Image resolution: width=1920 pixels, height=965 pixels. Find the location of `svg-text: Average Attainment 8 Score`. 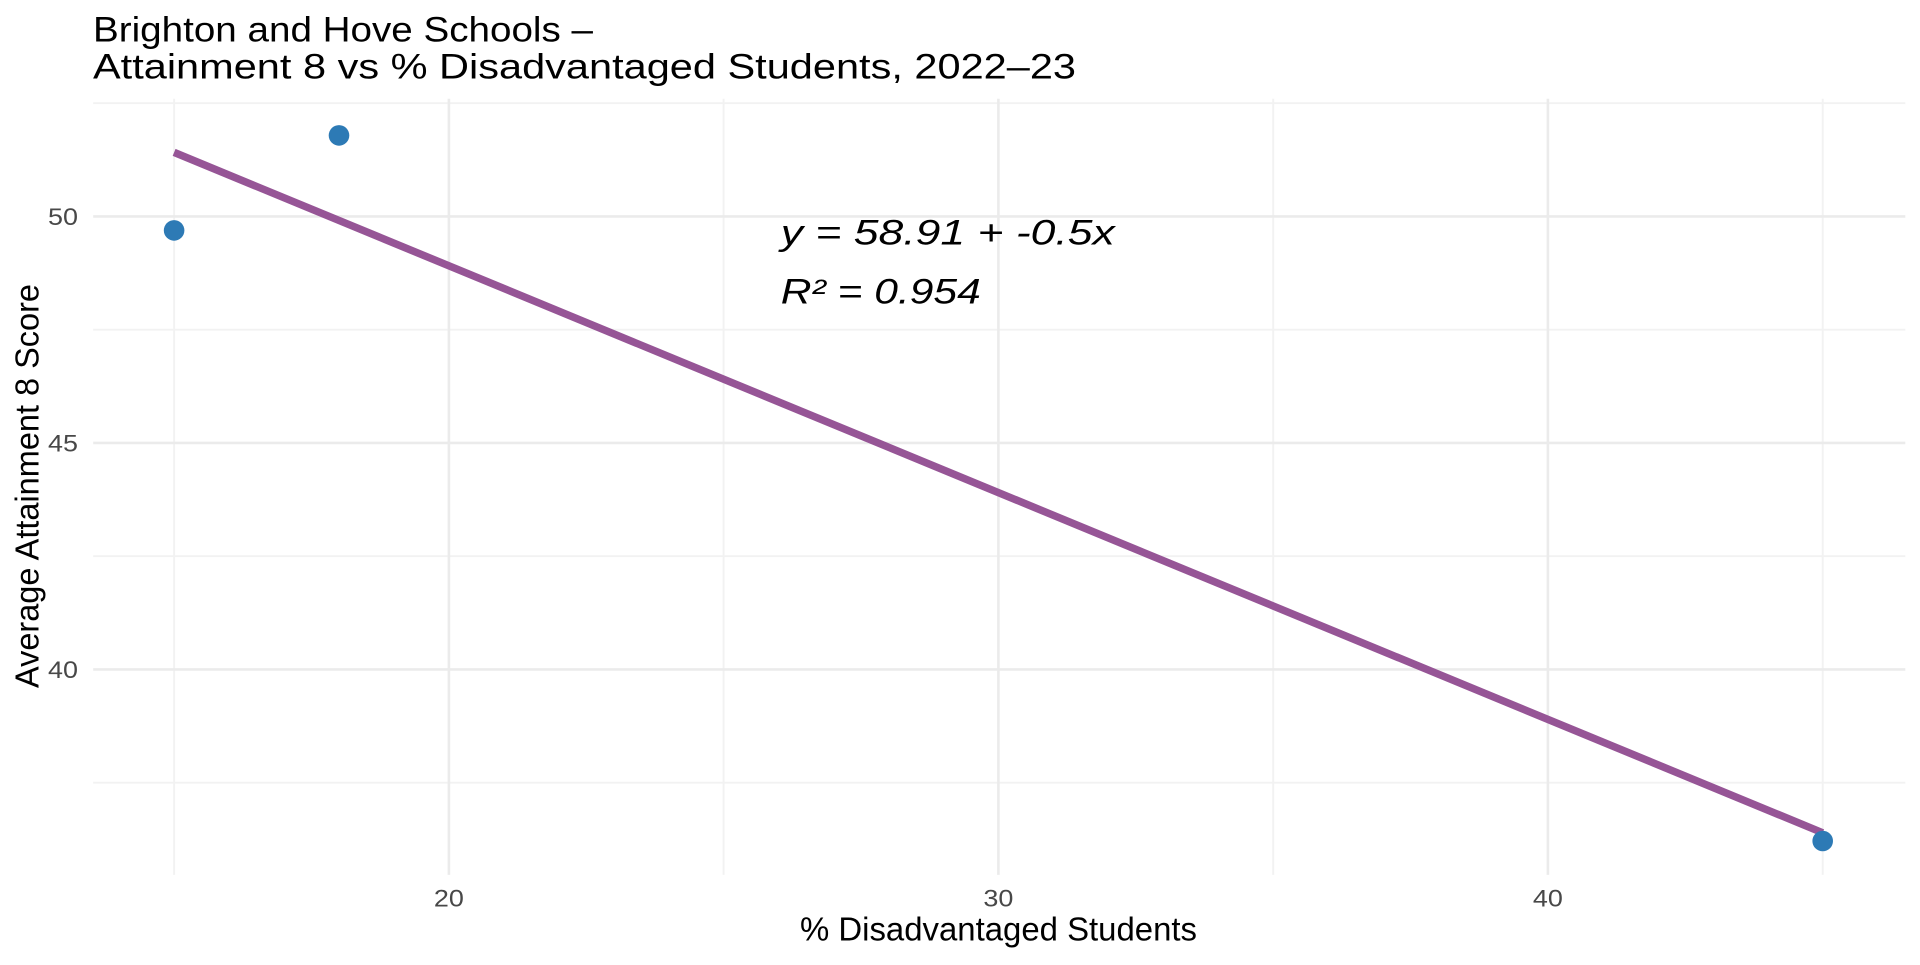

svg-text: Average Attainment 8 Score is located at coordinates (26, 486).